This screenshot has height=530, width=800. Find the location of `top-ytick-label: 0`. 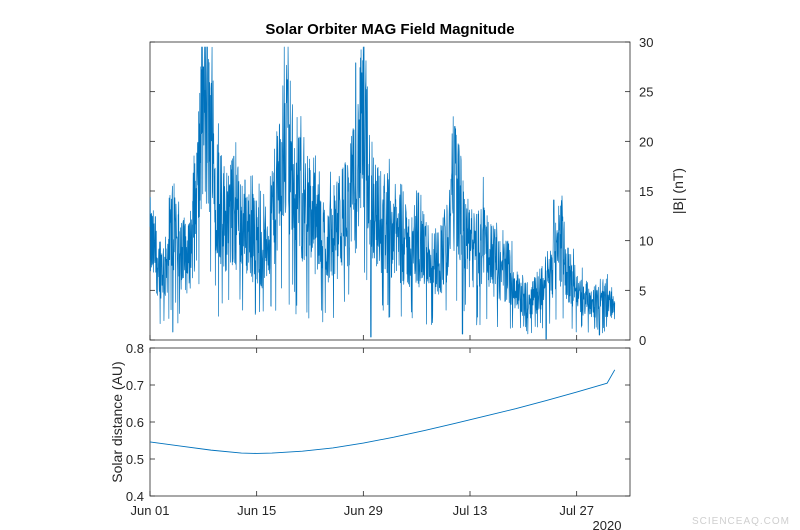

top-ytick-label: 0 is located at coordinates (642, 340).